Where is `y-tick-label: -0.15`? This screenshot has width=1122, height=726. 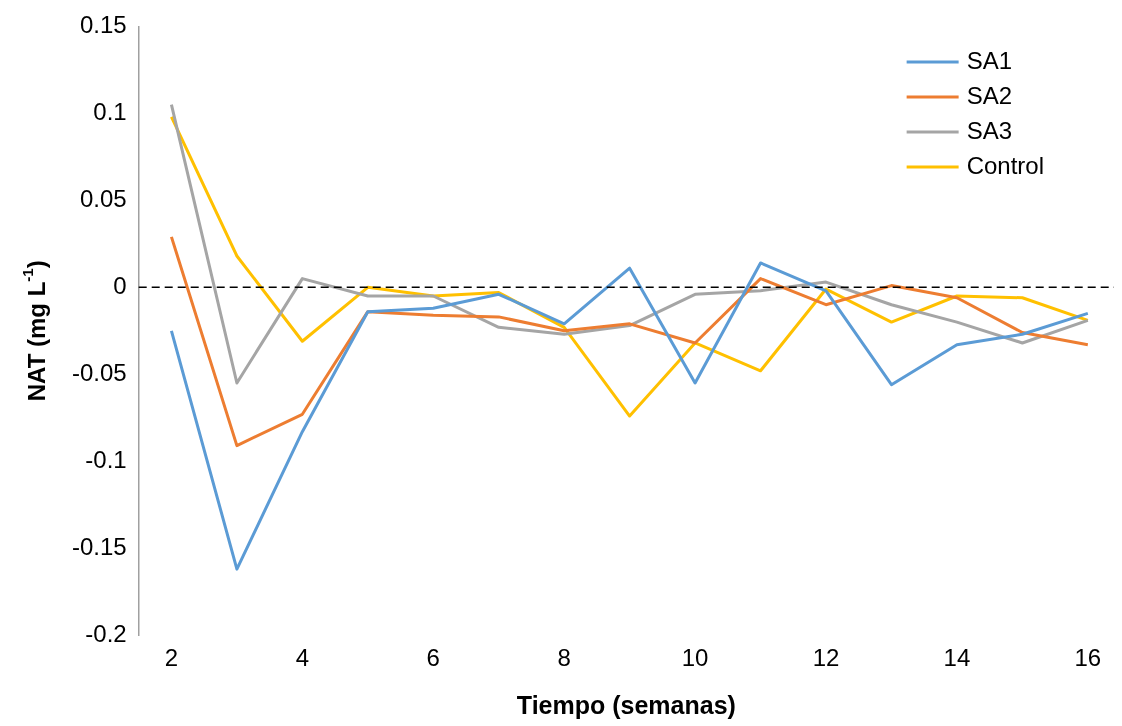 y-tick-label: -0.15 is located at coordinates (99, 546).